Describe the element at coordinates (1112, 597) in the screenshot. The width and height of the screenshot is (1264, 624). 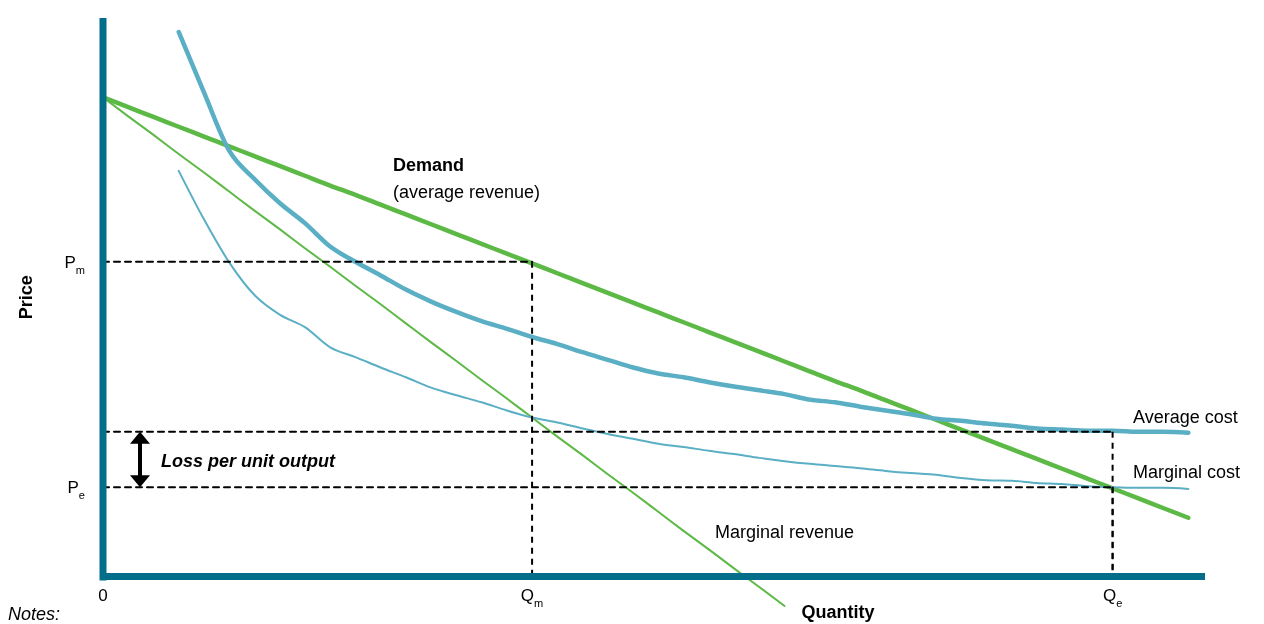
I see `x-tick-label: Q$_{e}$` at that location.